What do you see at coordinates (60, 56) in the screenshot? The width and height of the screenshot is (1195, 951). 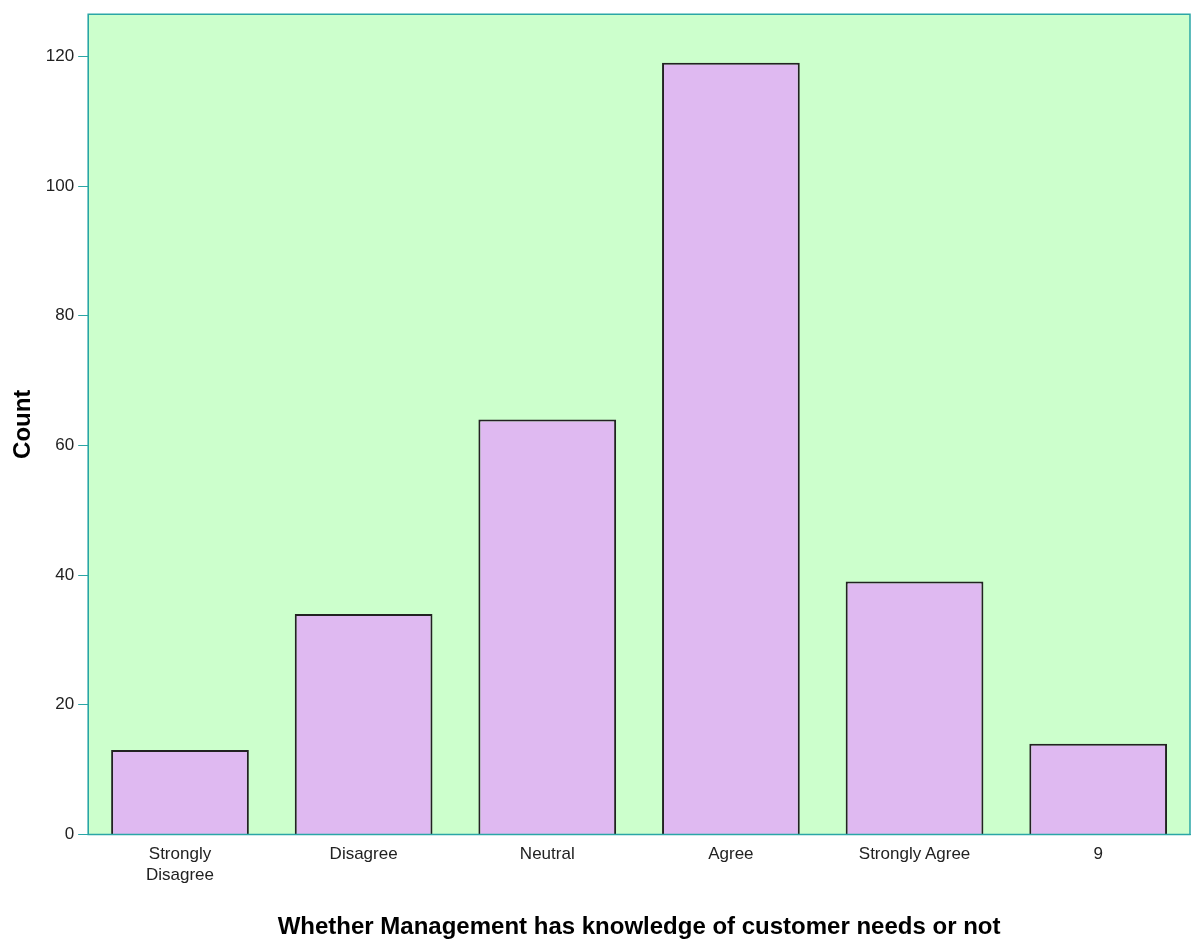 I see `y-tick-label: 120` at bounding box center [60, 56].